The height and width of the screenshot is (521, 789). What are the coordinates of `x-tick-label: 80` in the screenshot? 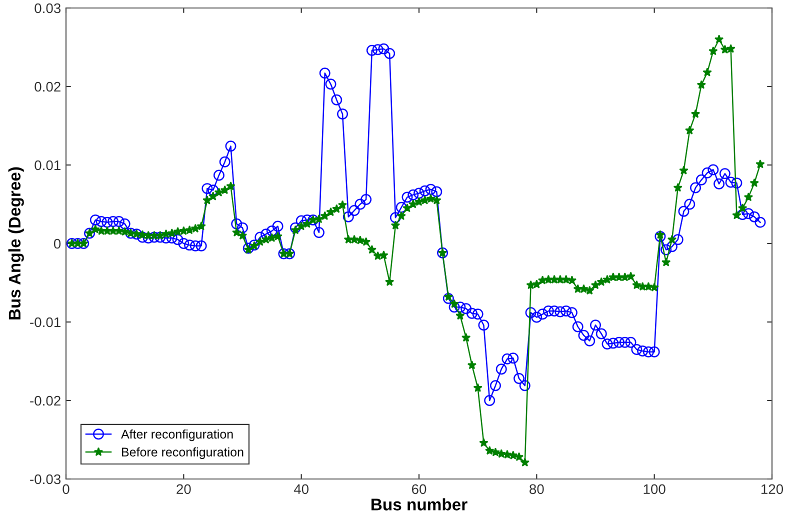 It's located at (537, 489).